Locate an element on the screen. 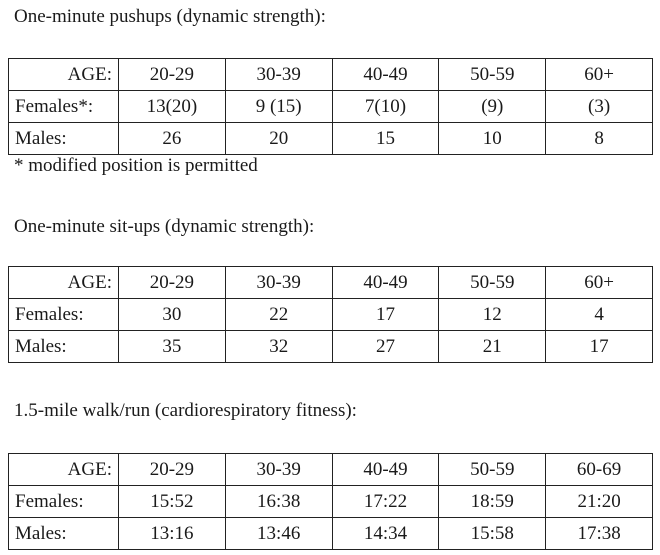  value-cell: 32 is located at coordinates (278, 346).